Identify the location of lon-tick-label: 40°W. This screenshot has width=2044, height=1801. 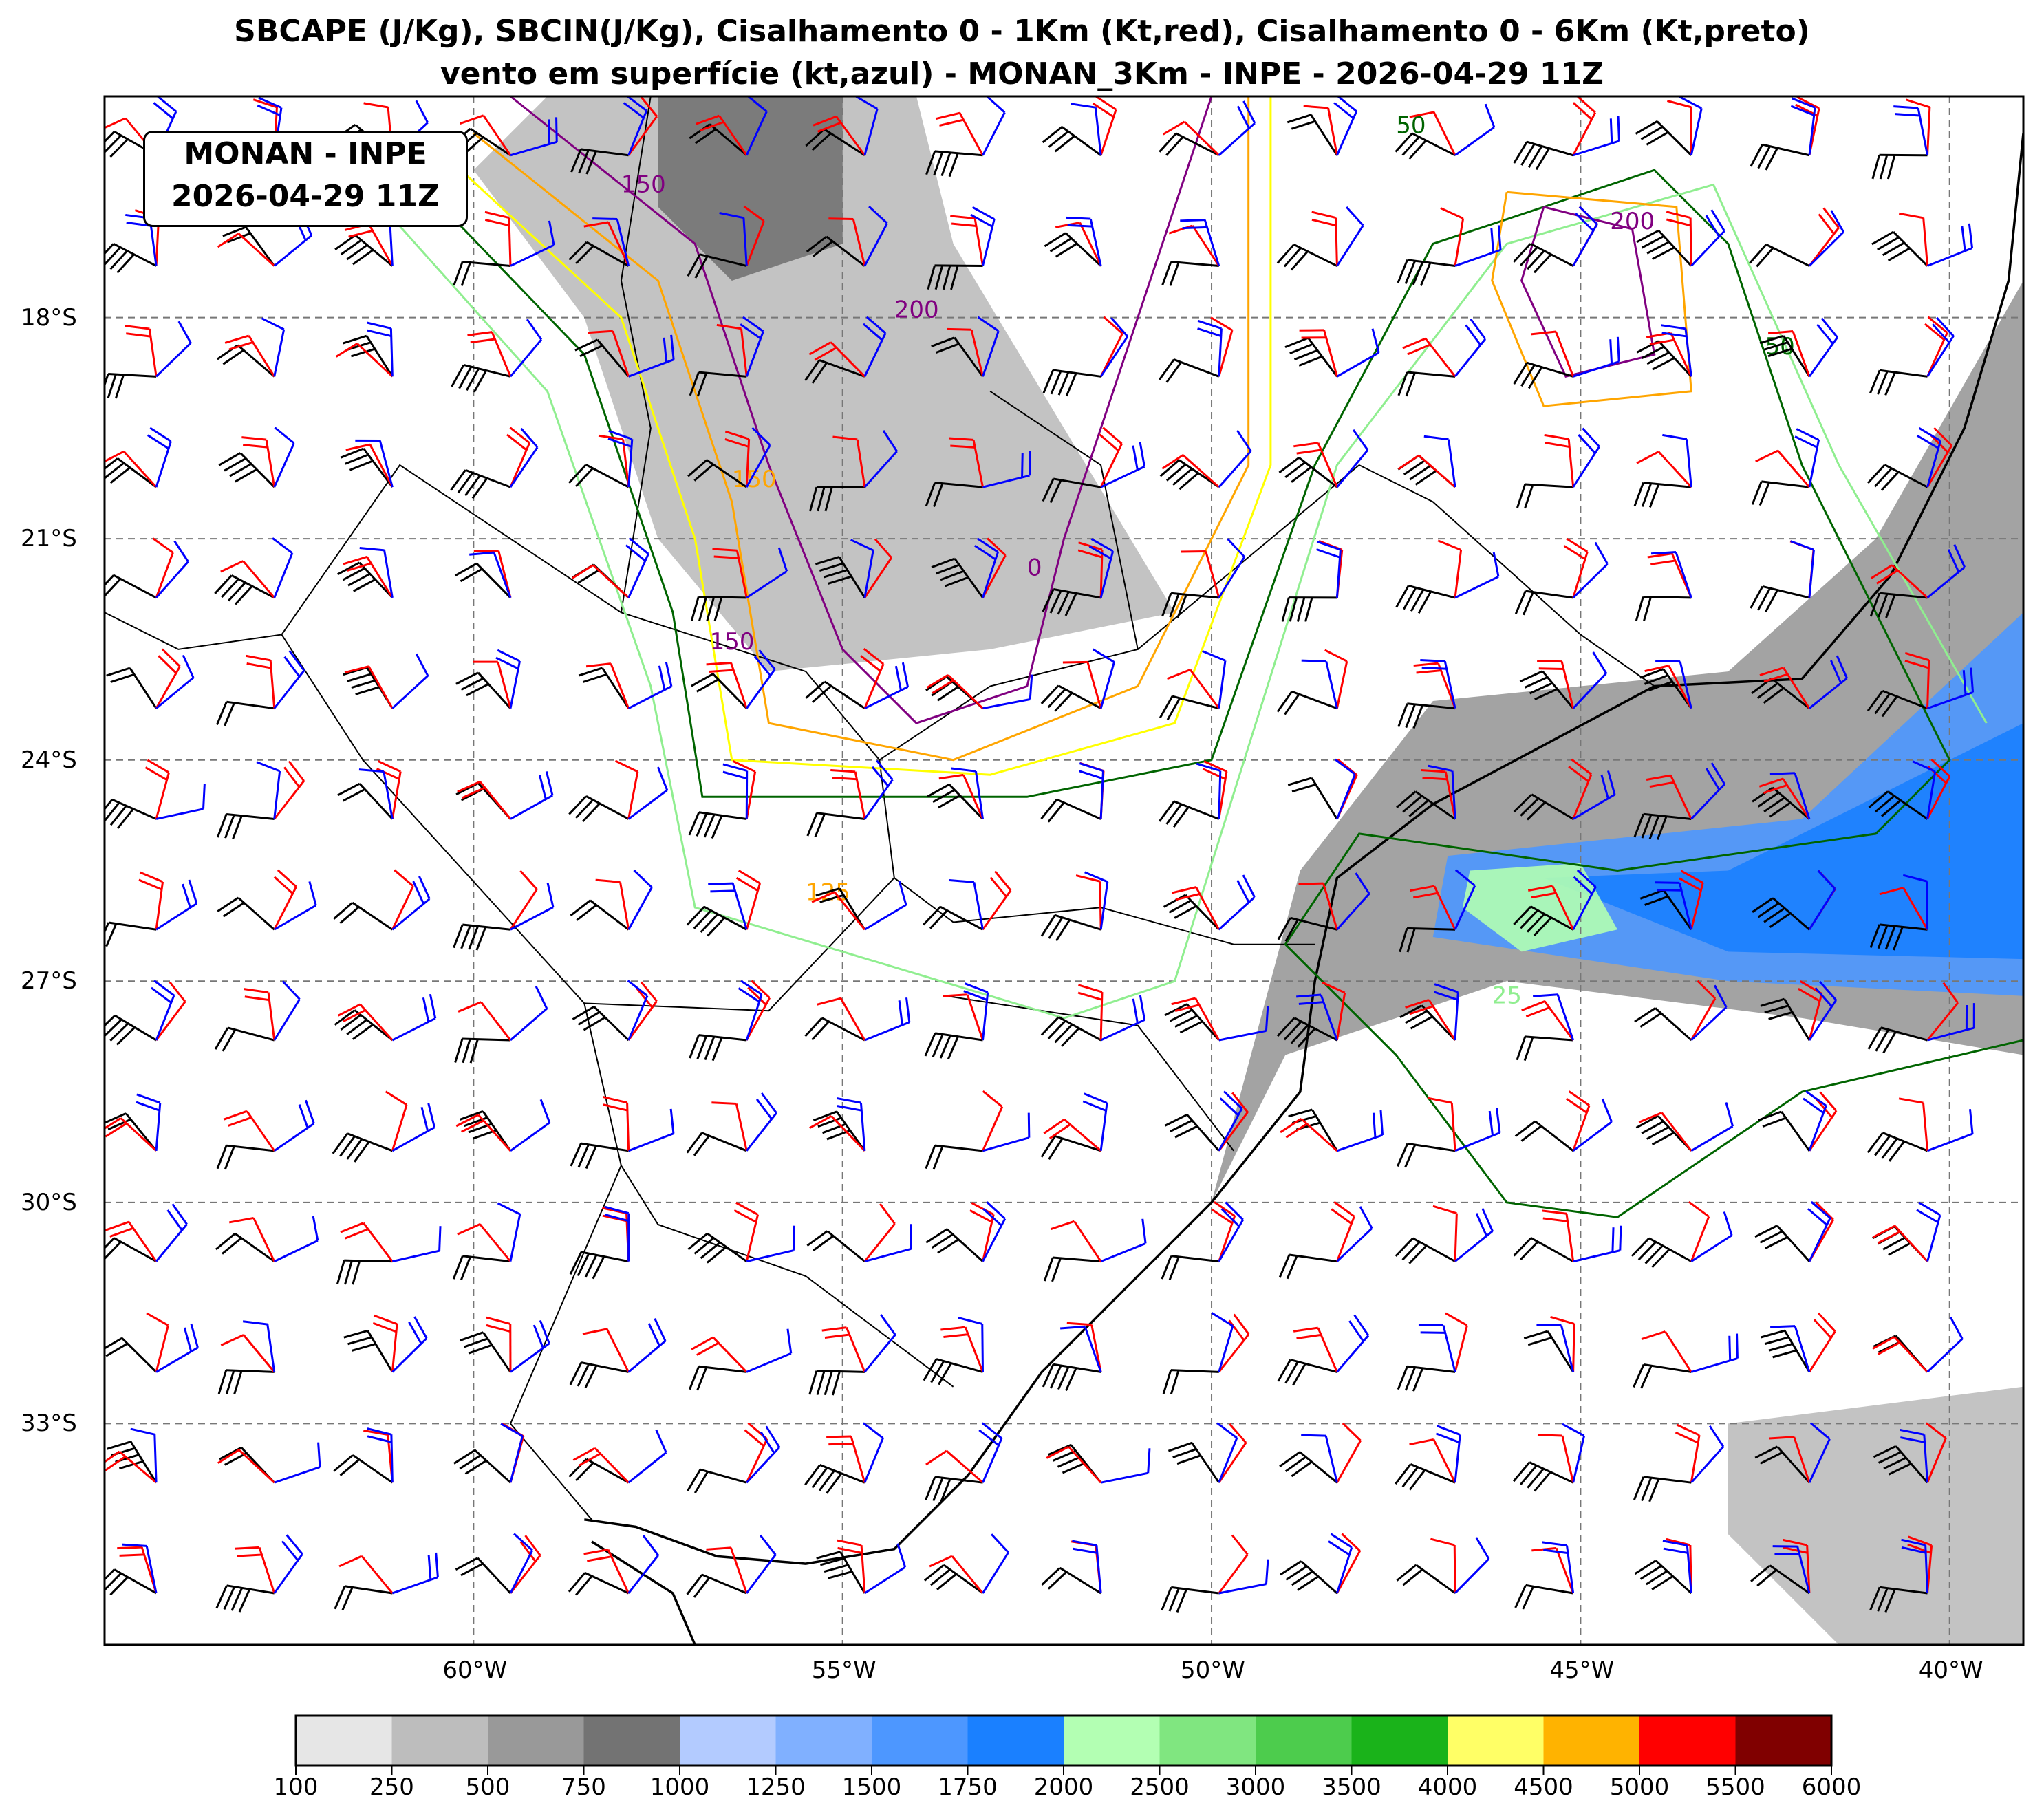
(1951, 1670).